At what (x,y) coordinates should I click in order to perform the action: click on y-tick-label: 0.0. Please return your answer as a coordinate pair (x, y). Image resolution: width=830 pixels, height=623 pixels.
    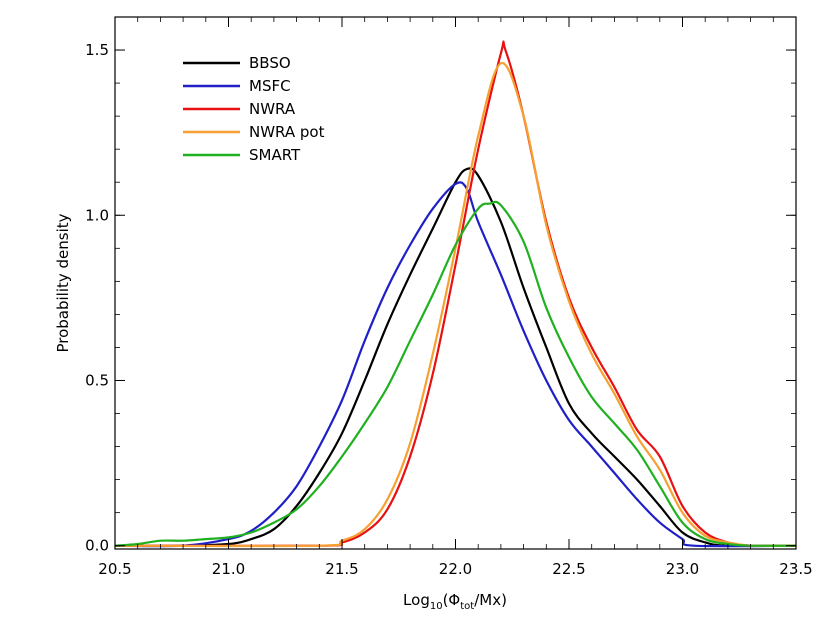
    Looking at the image, I should click on (97, 546).